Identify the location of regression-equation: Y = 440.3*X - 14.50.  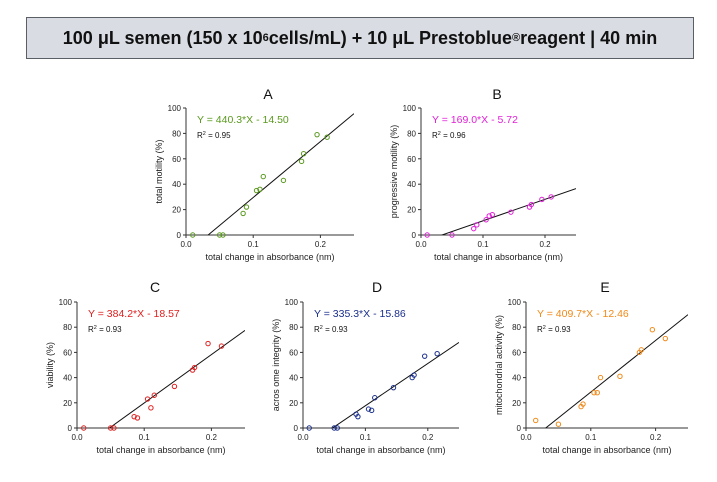
(243, 120).